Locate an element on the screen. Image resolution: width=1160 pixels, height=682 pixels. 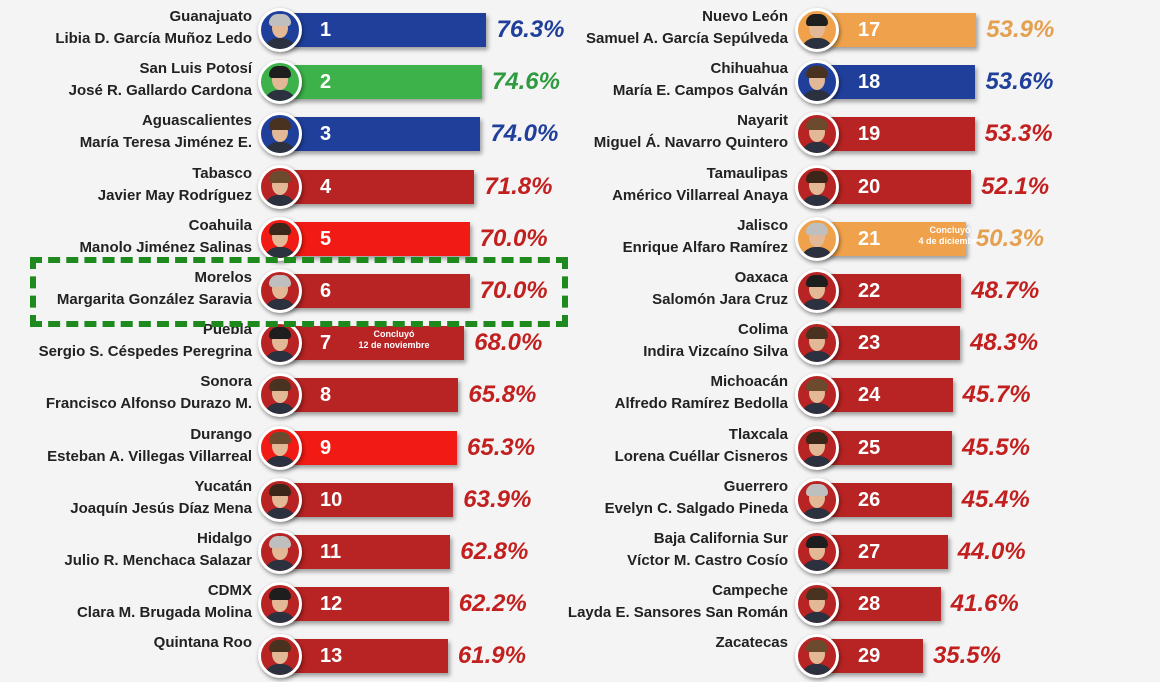
state-name: Colima is located at coordinates (762, 330).